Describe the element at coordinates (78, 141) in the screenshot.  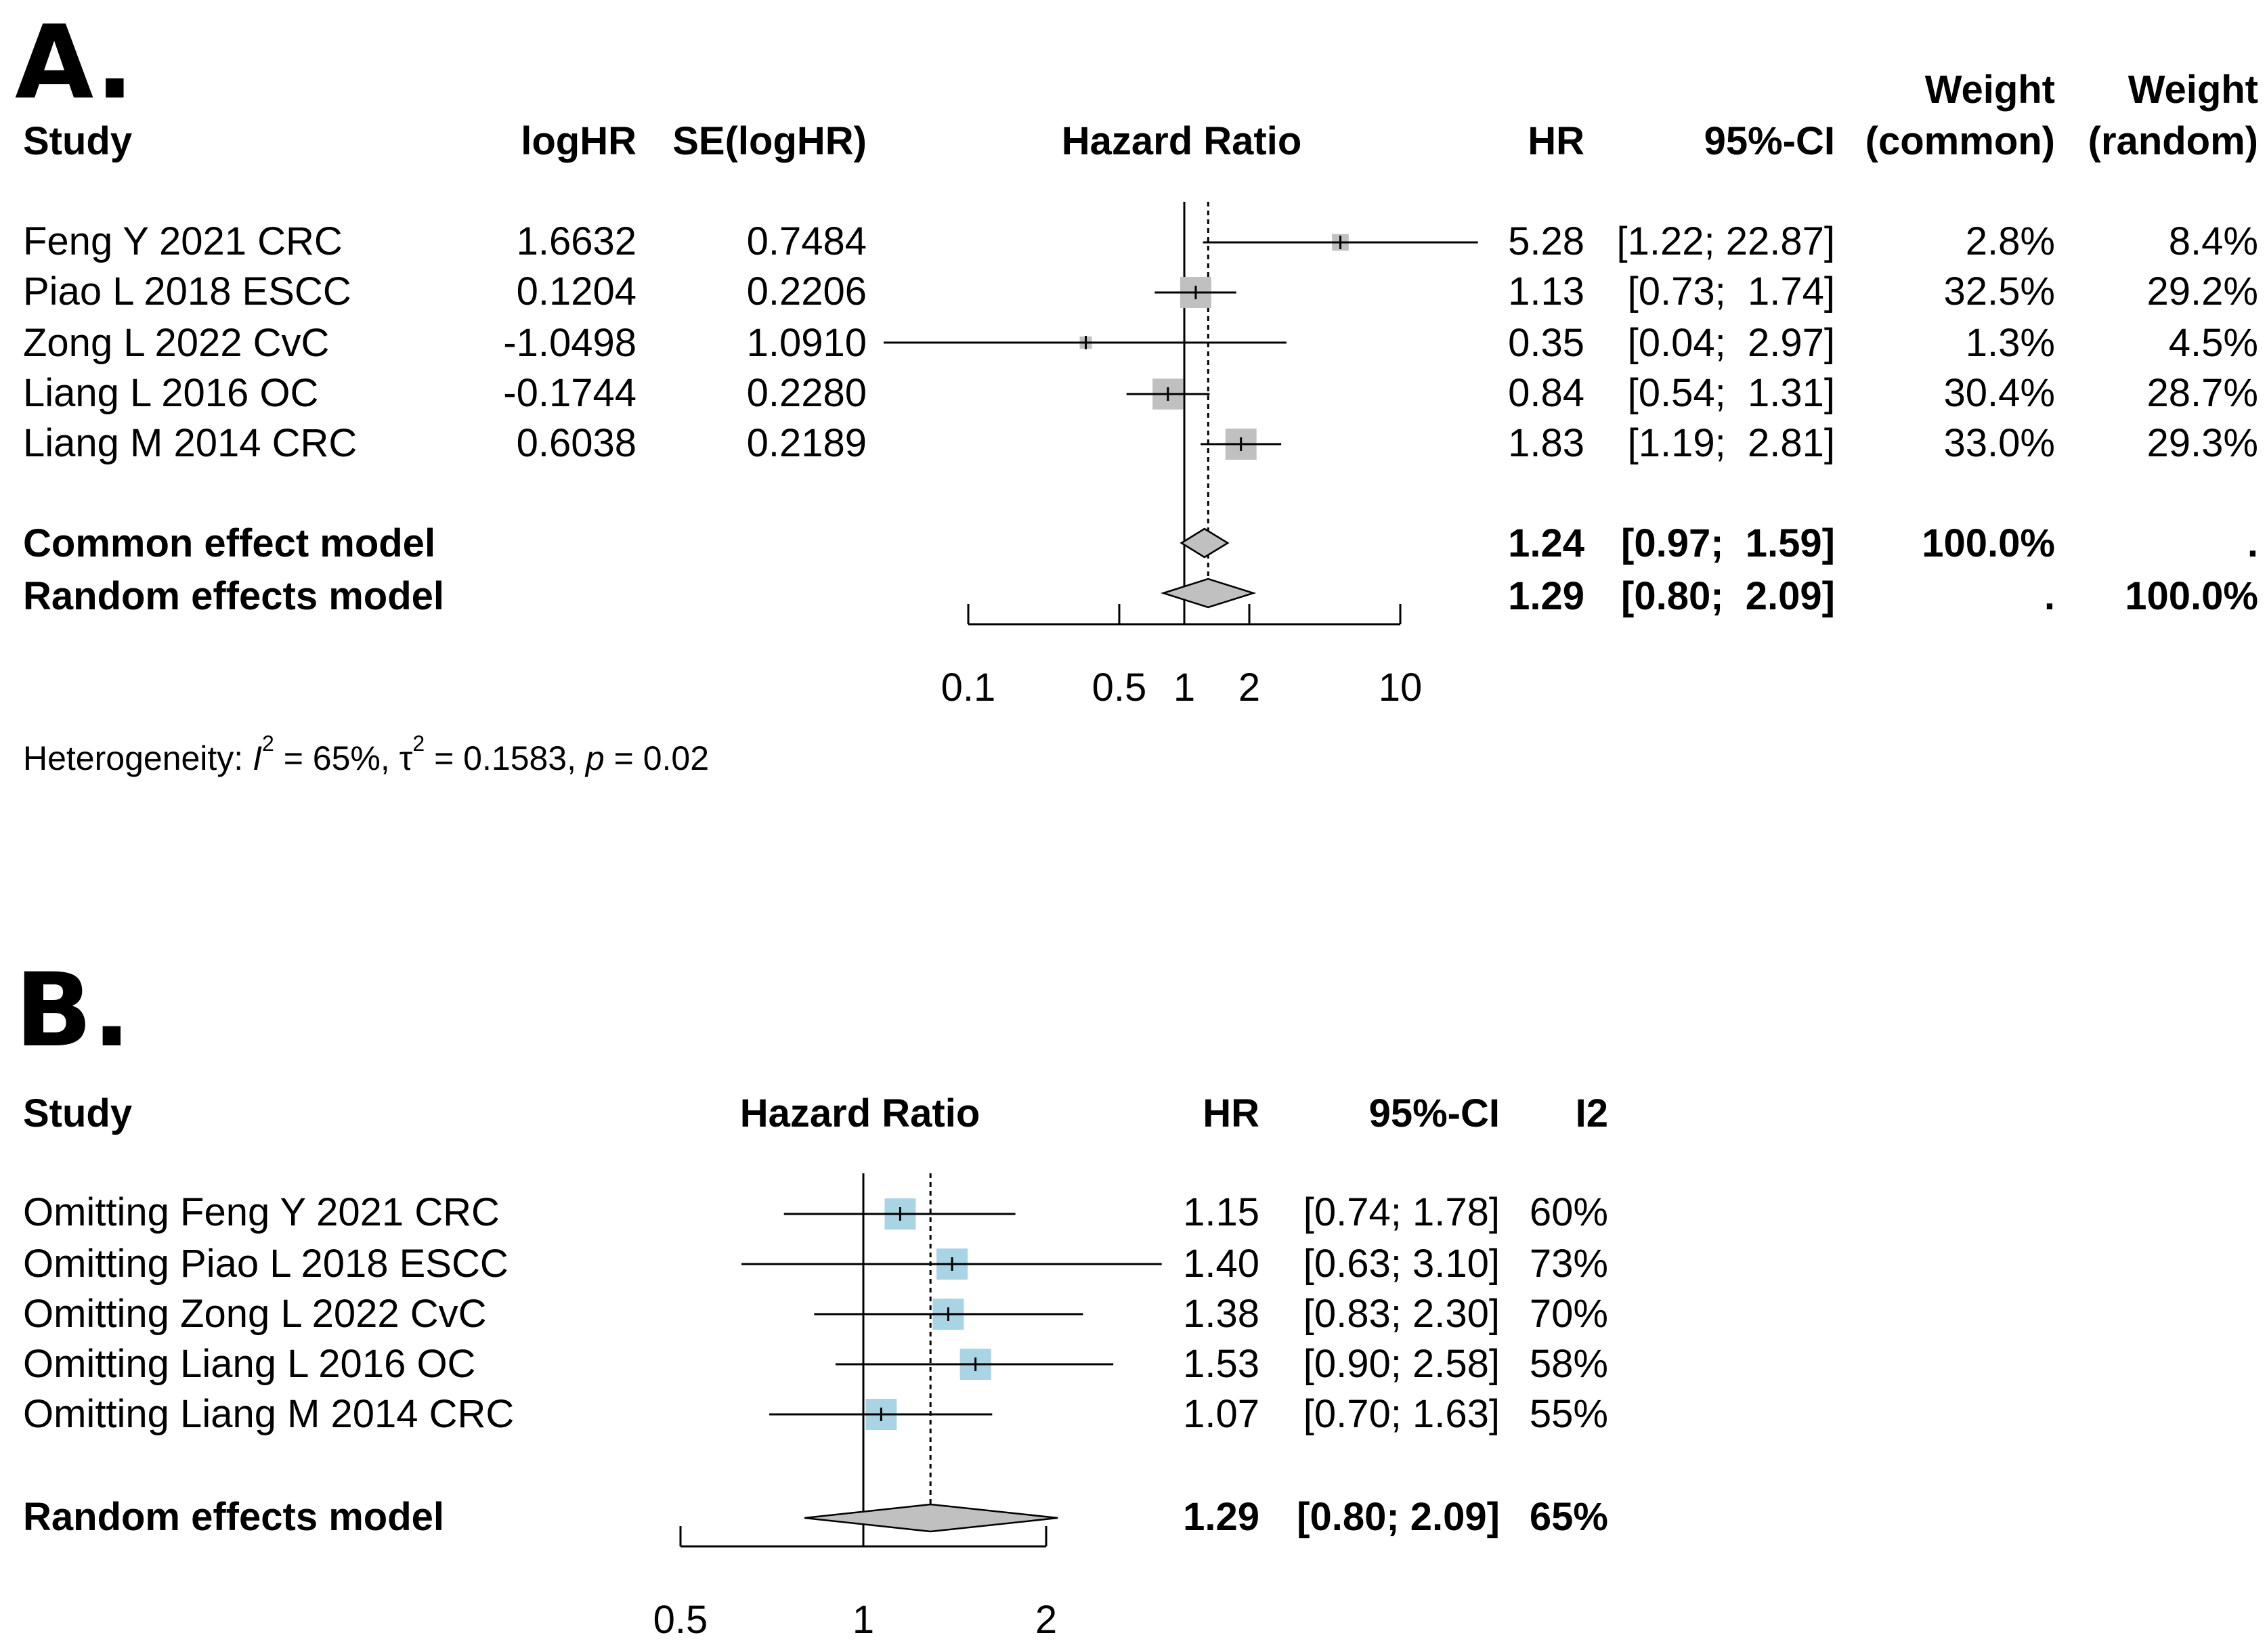
I see `a-header-study: Study` at that location.